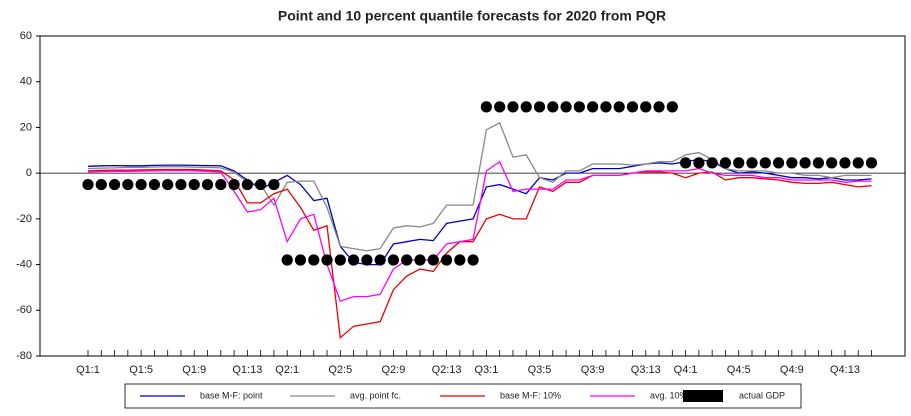 This screenshot has width=911, height=416. I want to click on y-tick-label: -60, so click(24, 310).